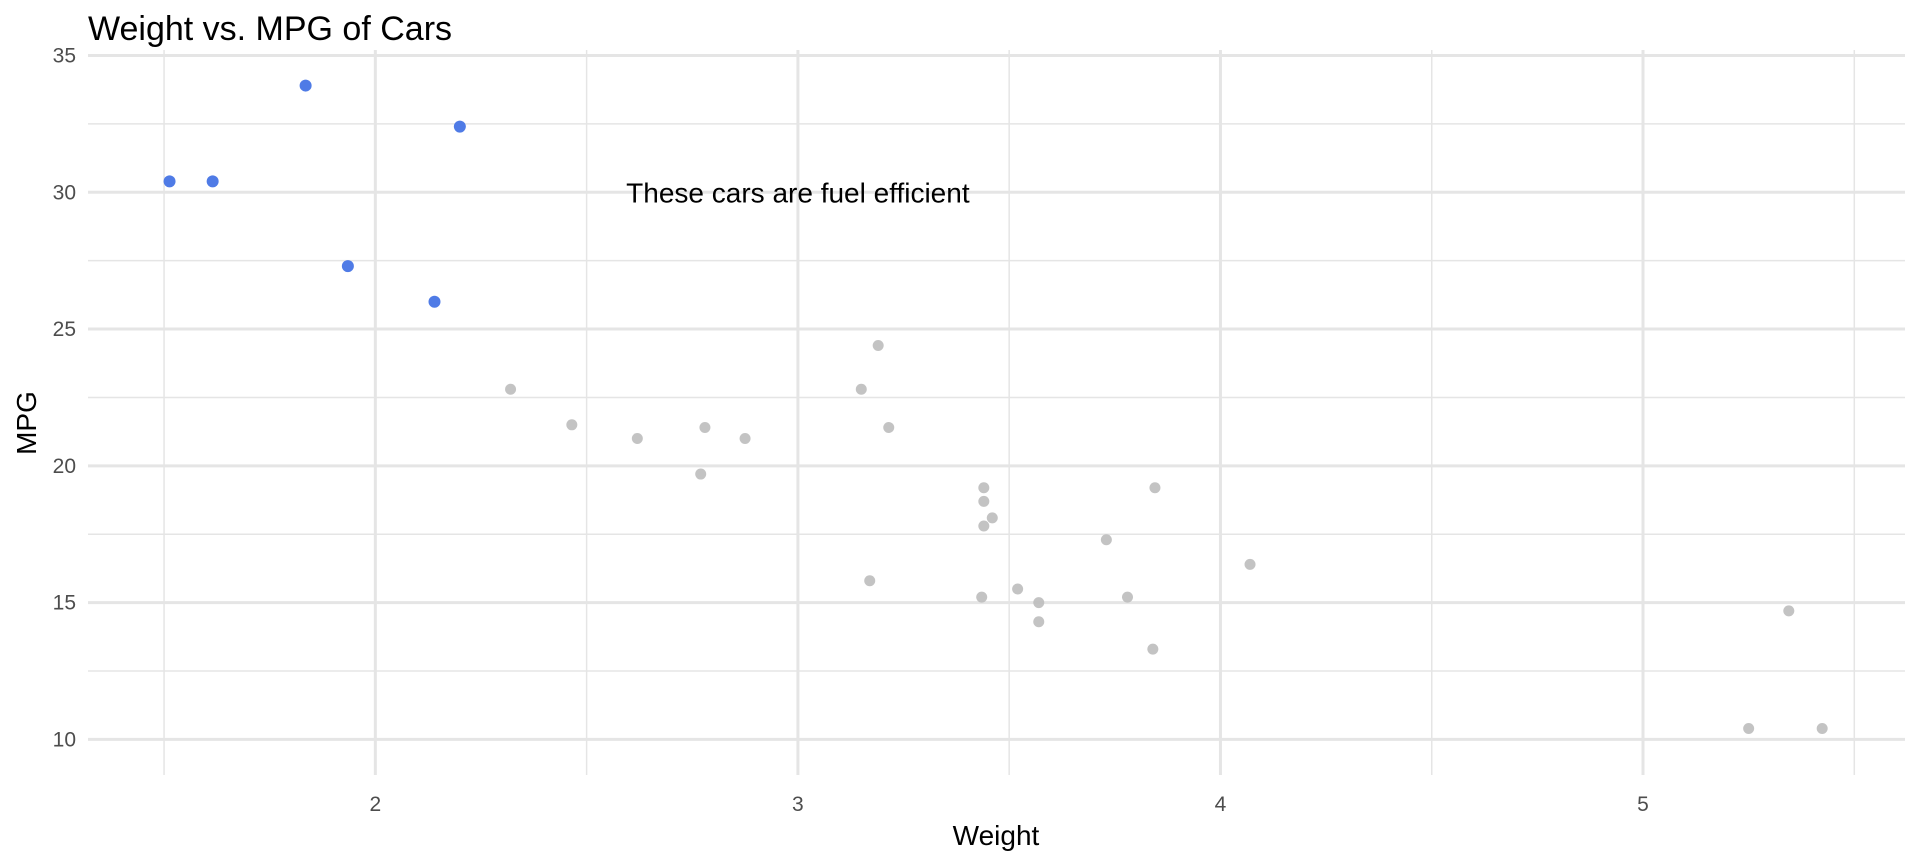  What do you see at coordinates (64, 739) in the screenshot?
I see `y-tick-label: 10` at bounding box center [64, 739].